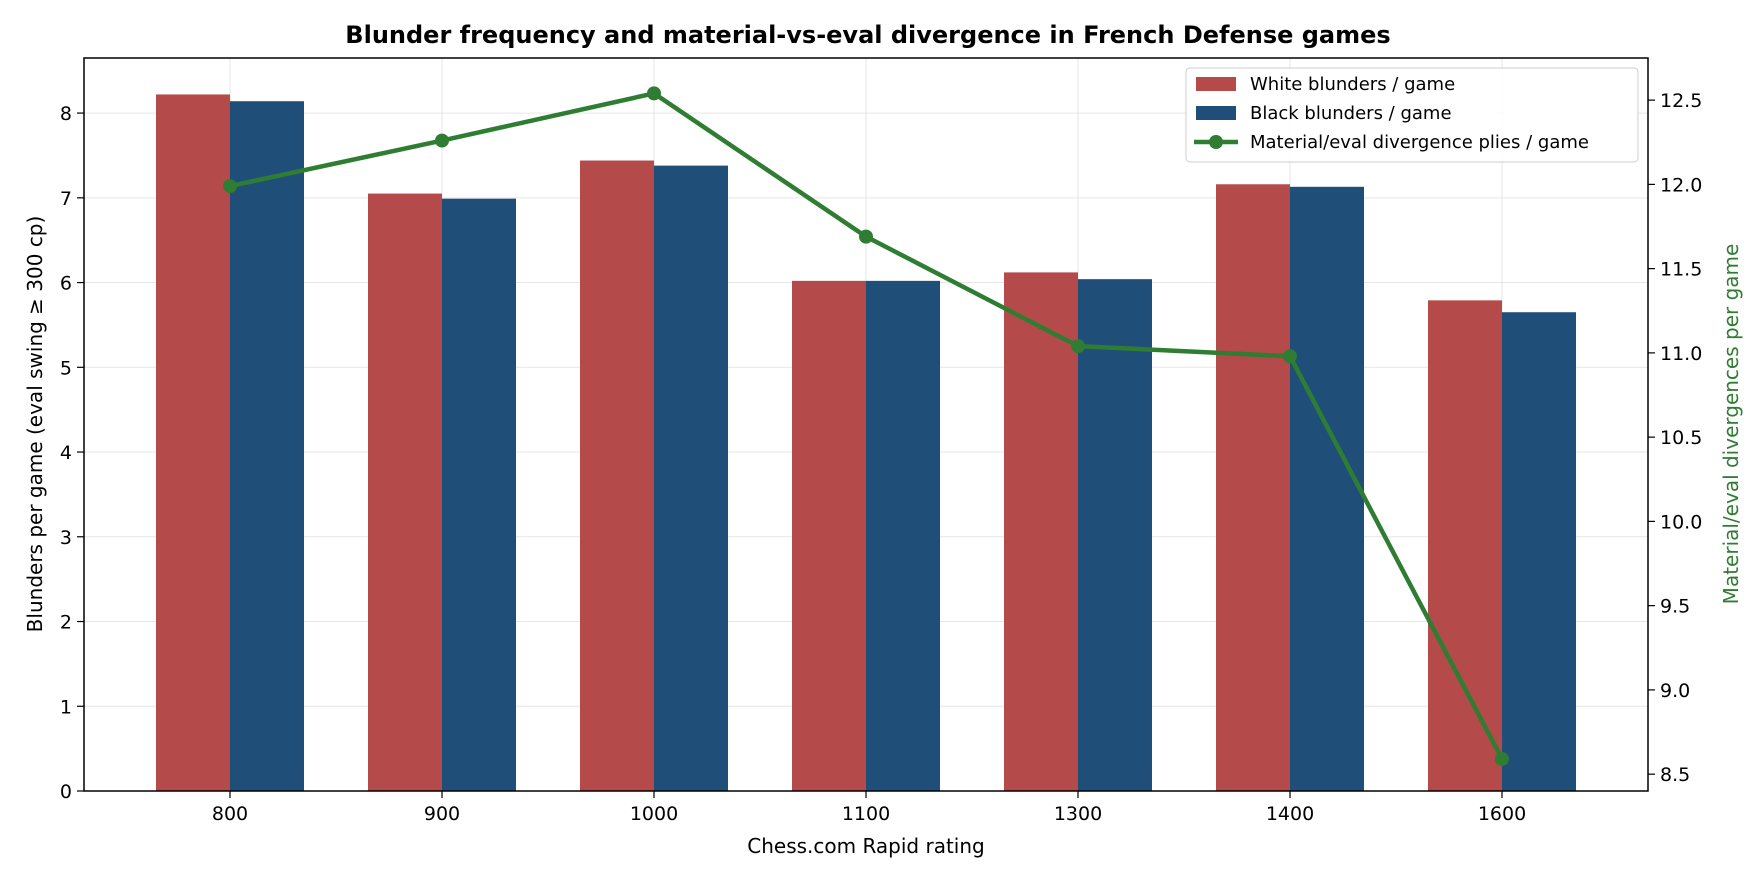 This screenshot has height=880, width=1760. Describe the element at coordinates (1681, 101) in the screenshot. I see `y2-tick-label: 12.5` at that location.